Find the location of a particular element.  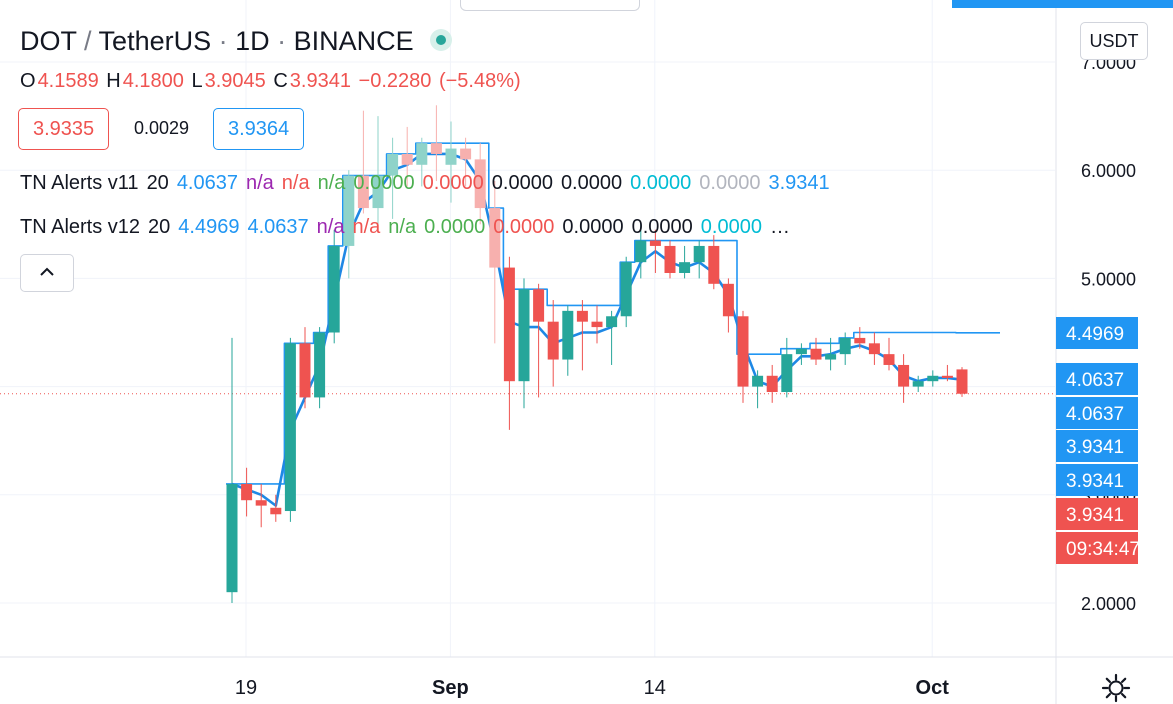

exchange-label: BINANCE is located at coordinates (353, 41).